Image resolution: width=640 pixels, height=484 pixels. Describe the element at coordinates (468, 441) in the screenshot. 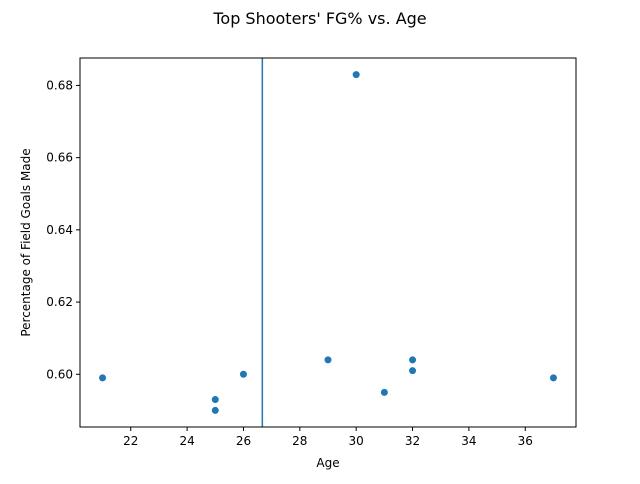

I see `x-tick-label: 34` at that location.